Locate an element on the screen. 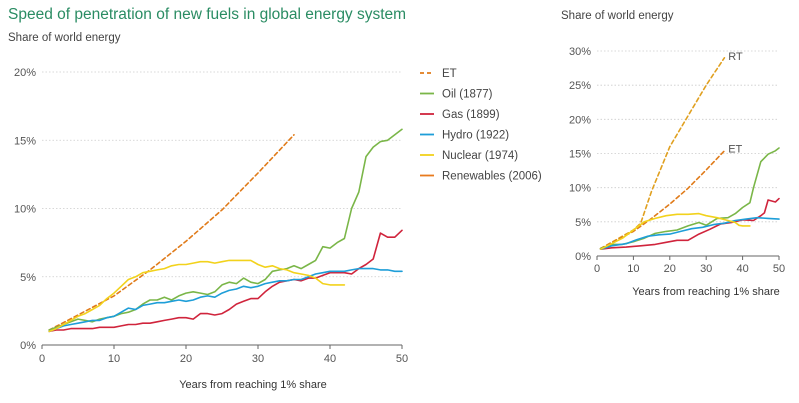  series-line-et is located at coordinates (662, 200).